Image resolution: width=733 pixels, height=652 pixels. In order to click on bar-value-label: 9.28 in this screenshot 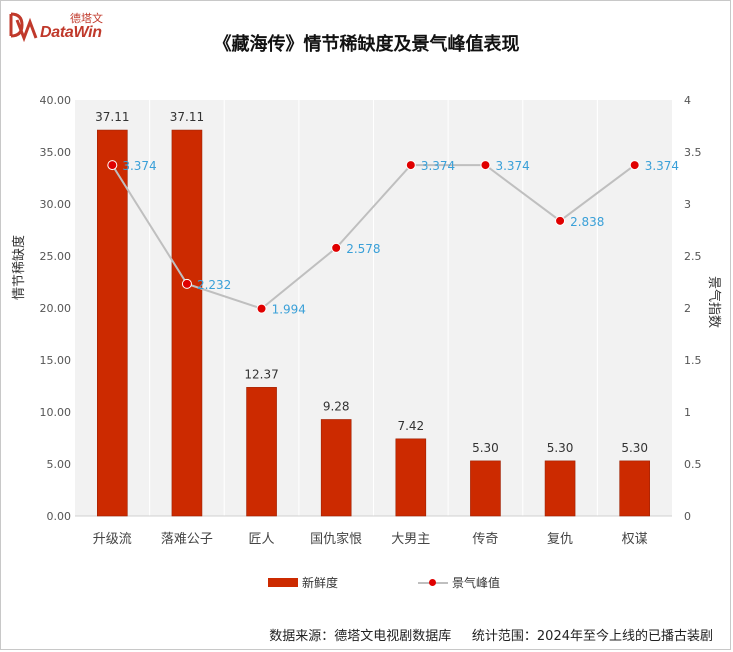, I will do `click(336, 406)`.